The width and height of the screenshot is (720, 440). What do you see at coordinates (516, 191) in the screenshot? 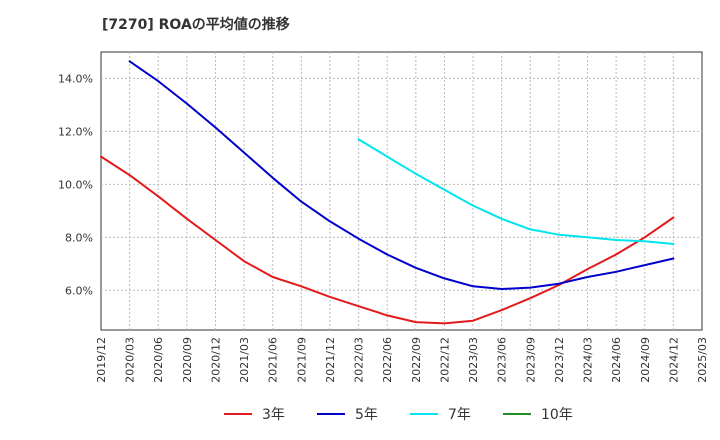
I see `series-line-7年` at bounding box center [516, 191].